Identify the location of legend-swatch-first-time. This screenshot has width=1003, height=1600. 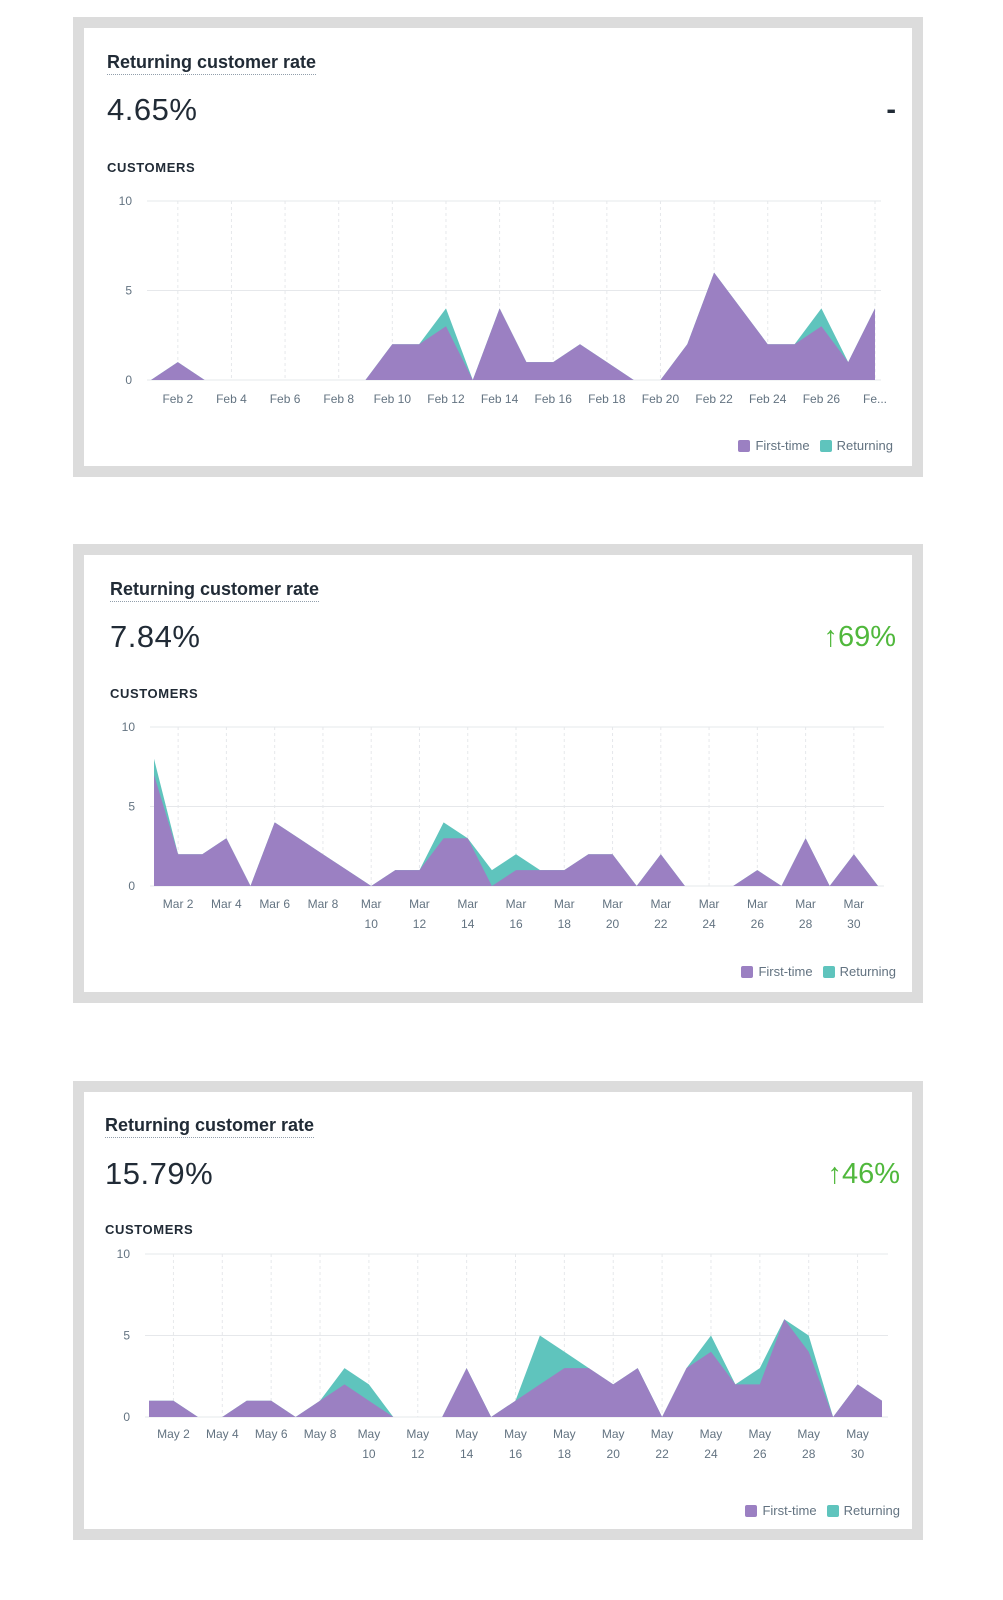
(751, 1510).